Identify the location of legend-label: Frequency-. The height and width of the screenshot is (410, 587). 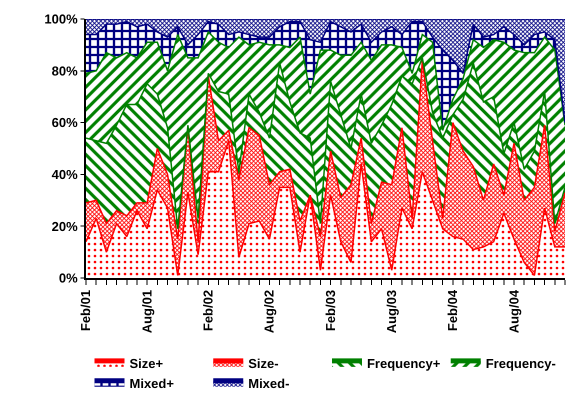
(521, 363).